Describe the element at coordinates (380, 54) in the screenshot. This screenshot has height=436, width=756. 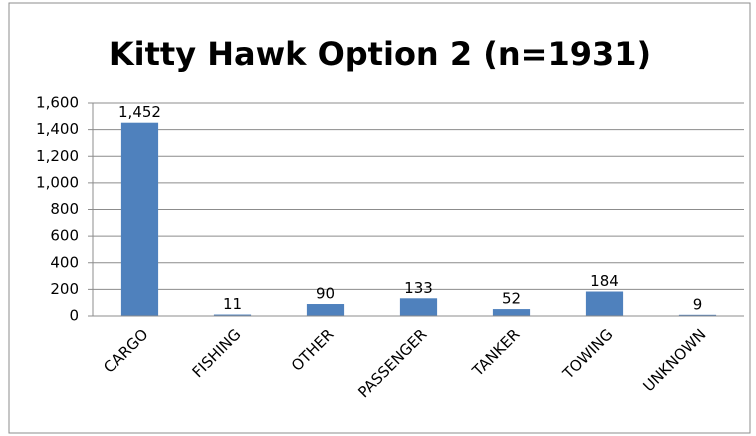
I see `chart-title: Kitty Hawk Option 2 (n=1931)` at that location.